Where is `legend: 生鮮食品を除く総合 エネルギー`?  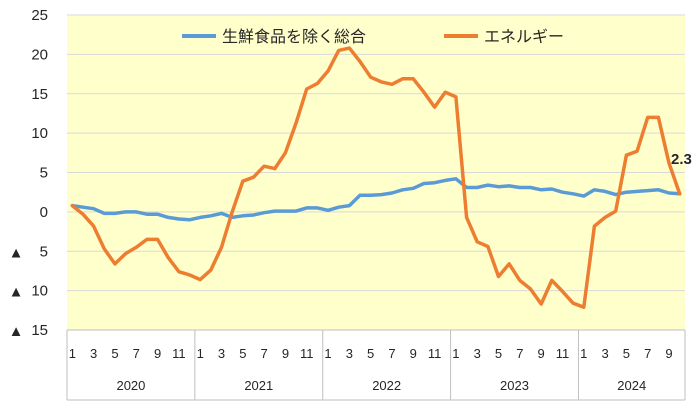
legend: 生鮮食品を除く総合 エネルギー is located at coordinates (373, 36).